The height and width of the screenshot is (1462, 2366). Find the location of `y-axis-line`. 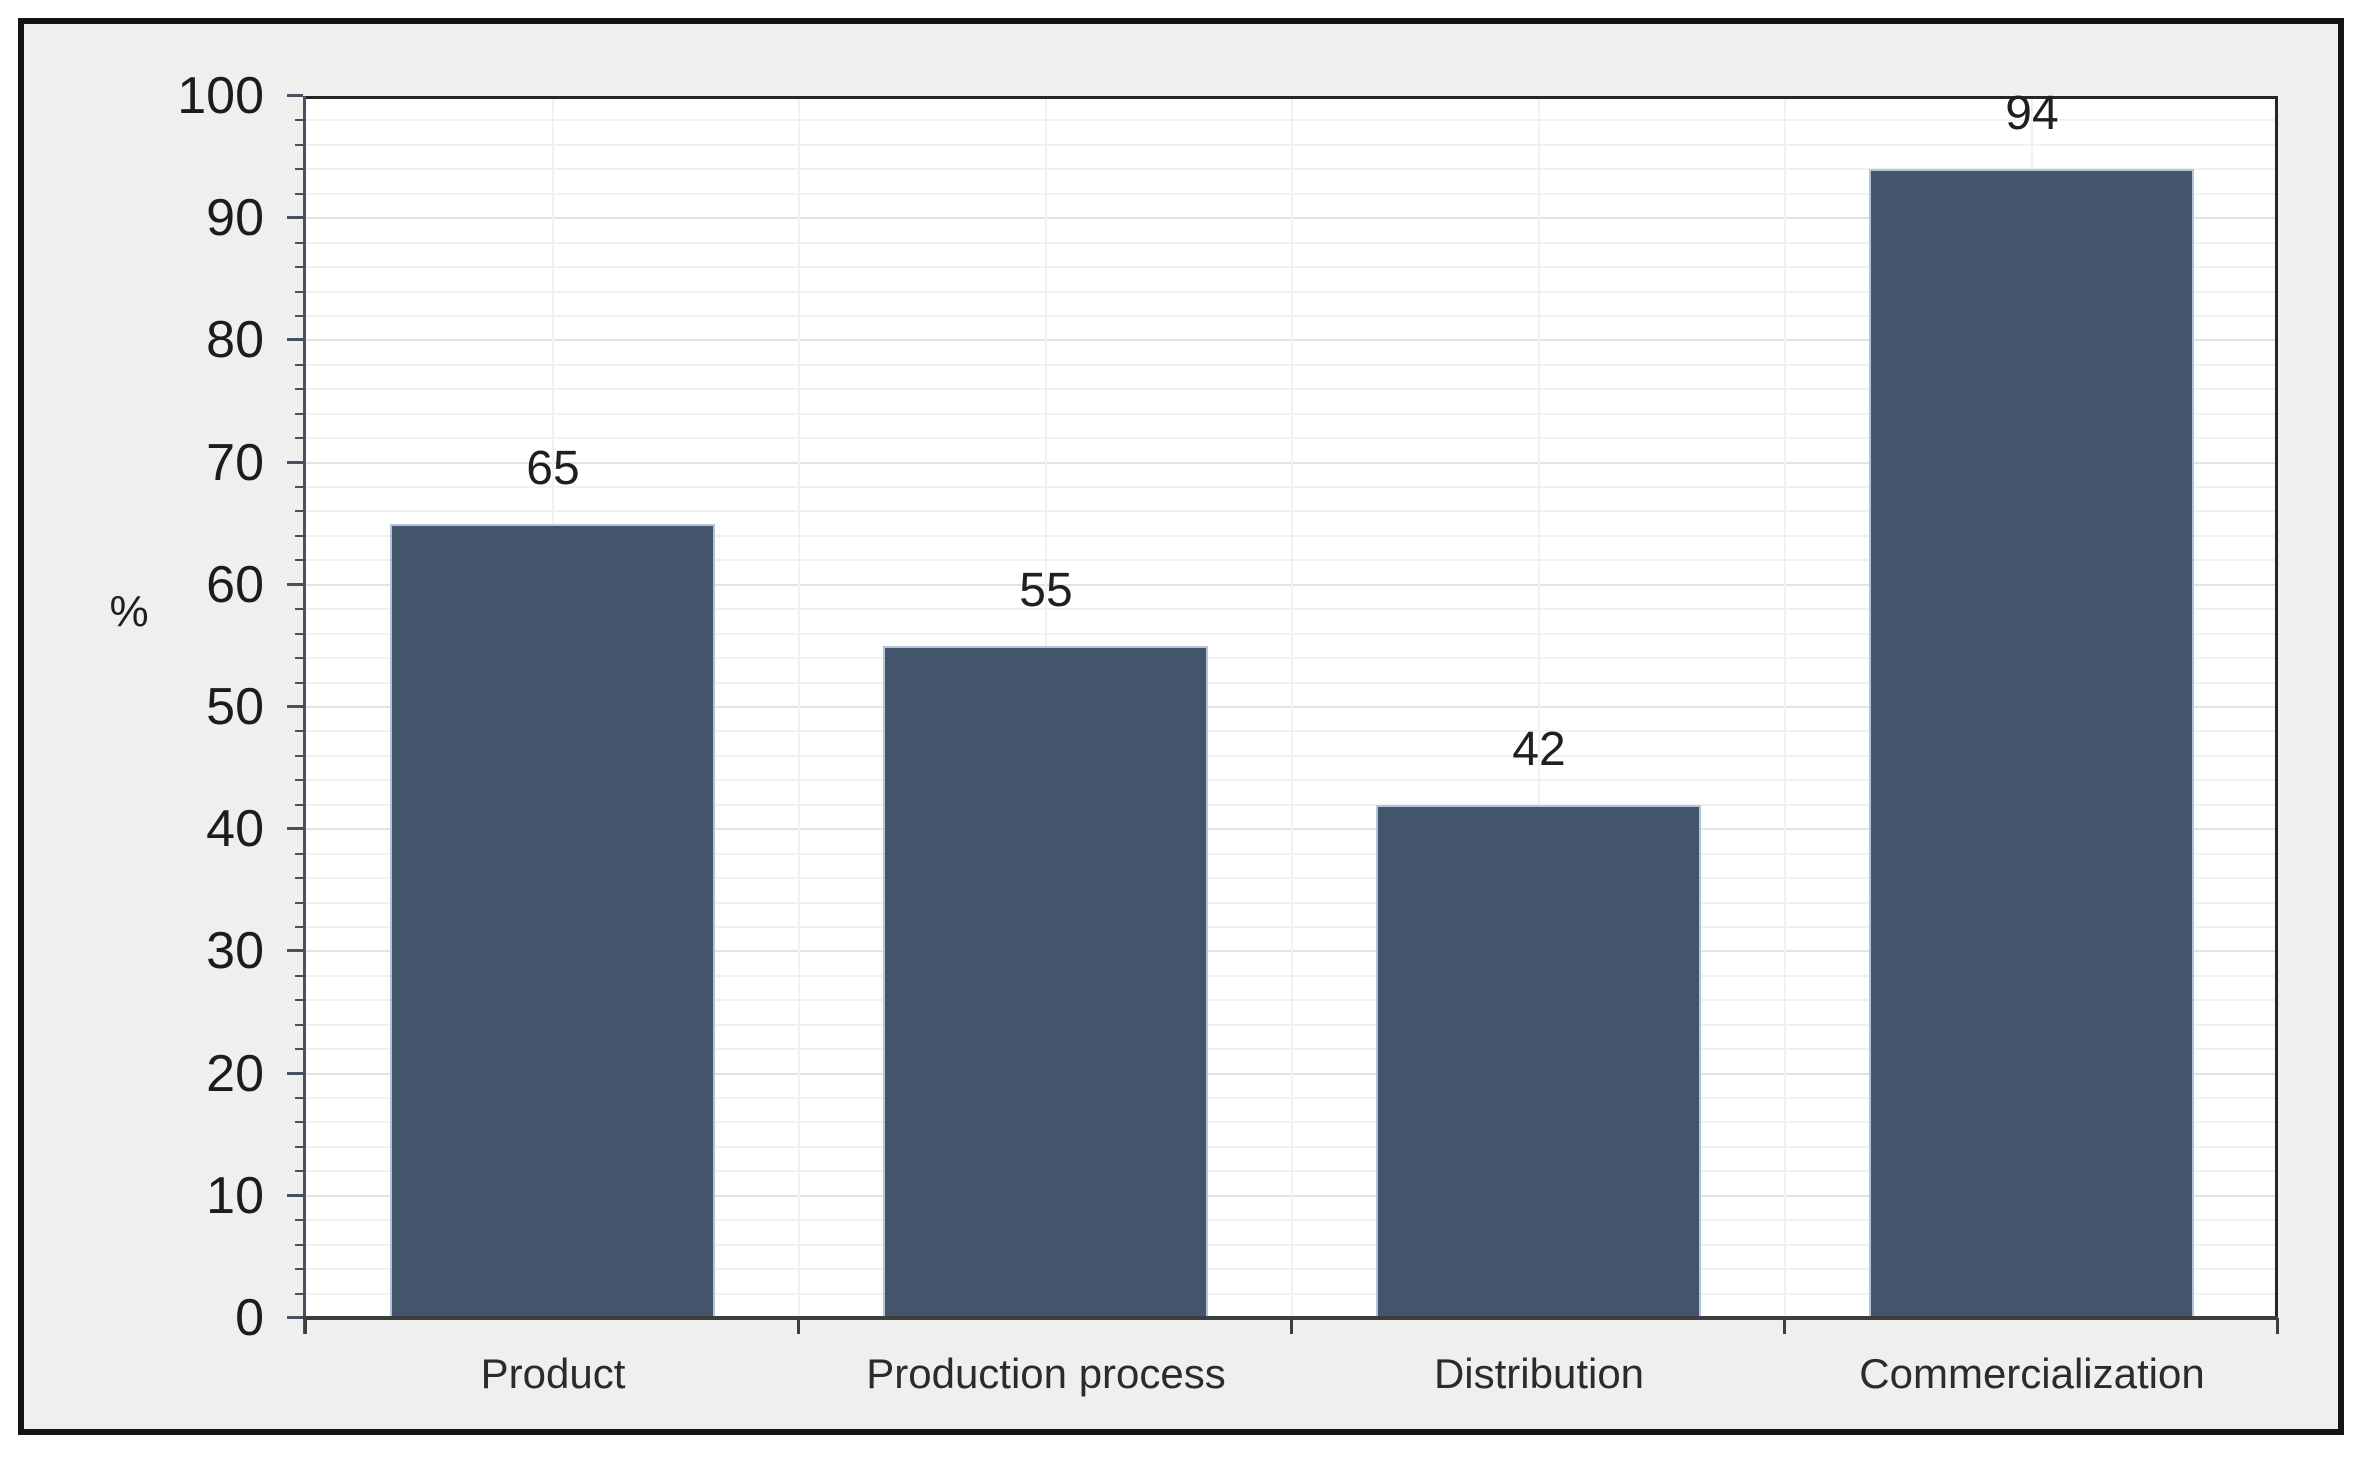

y-axis-line is located at coordinates (304, 715).